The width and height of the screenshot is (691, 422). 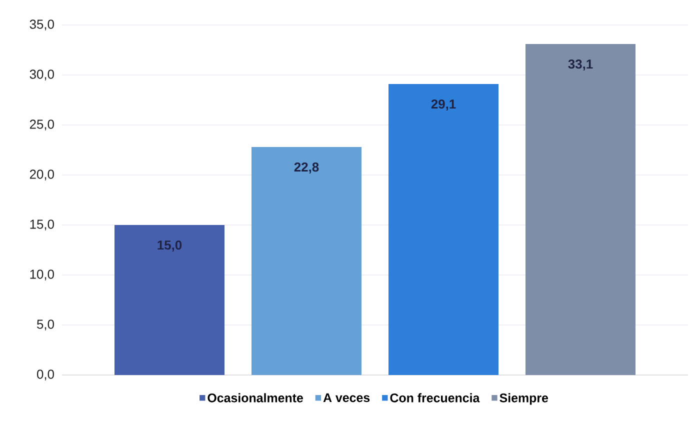 What do you see at coordinates (443, 105) in the screenshot?
I see `data-label: 29,1` at bounding box center [443, 105].